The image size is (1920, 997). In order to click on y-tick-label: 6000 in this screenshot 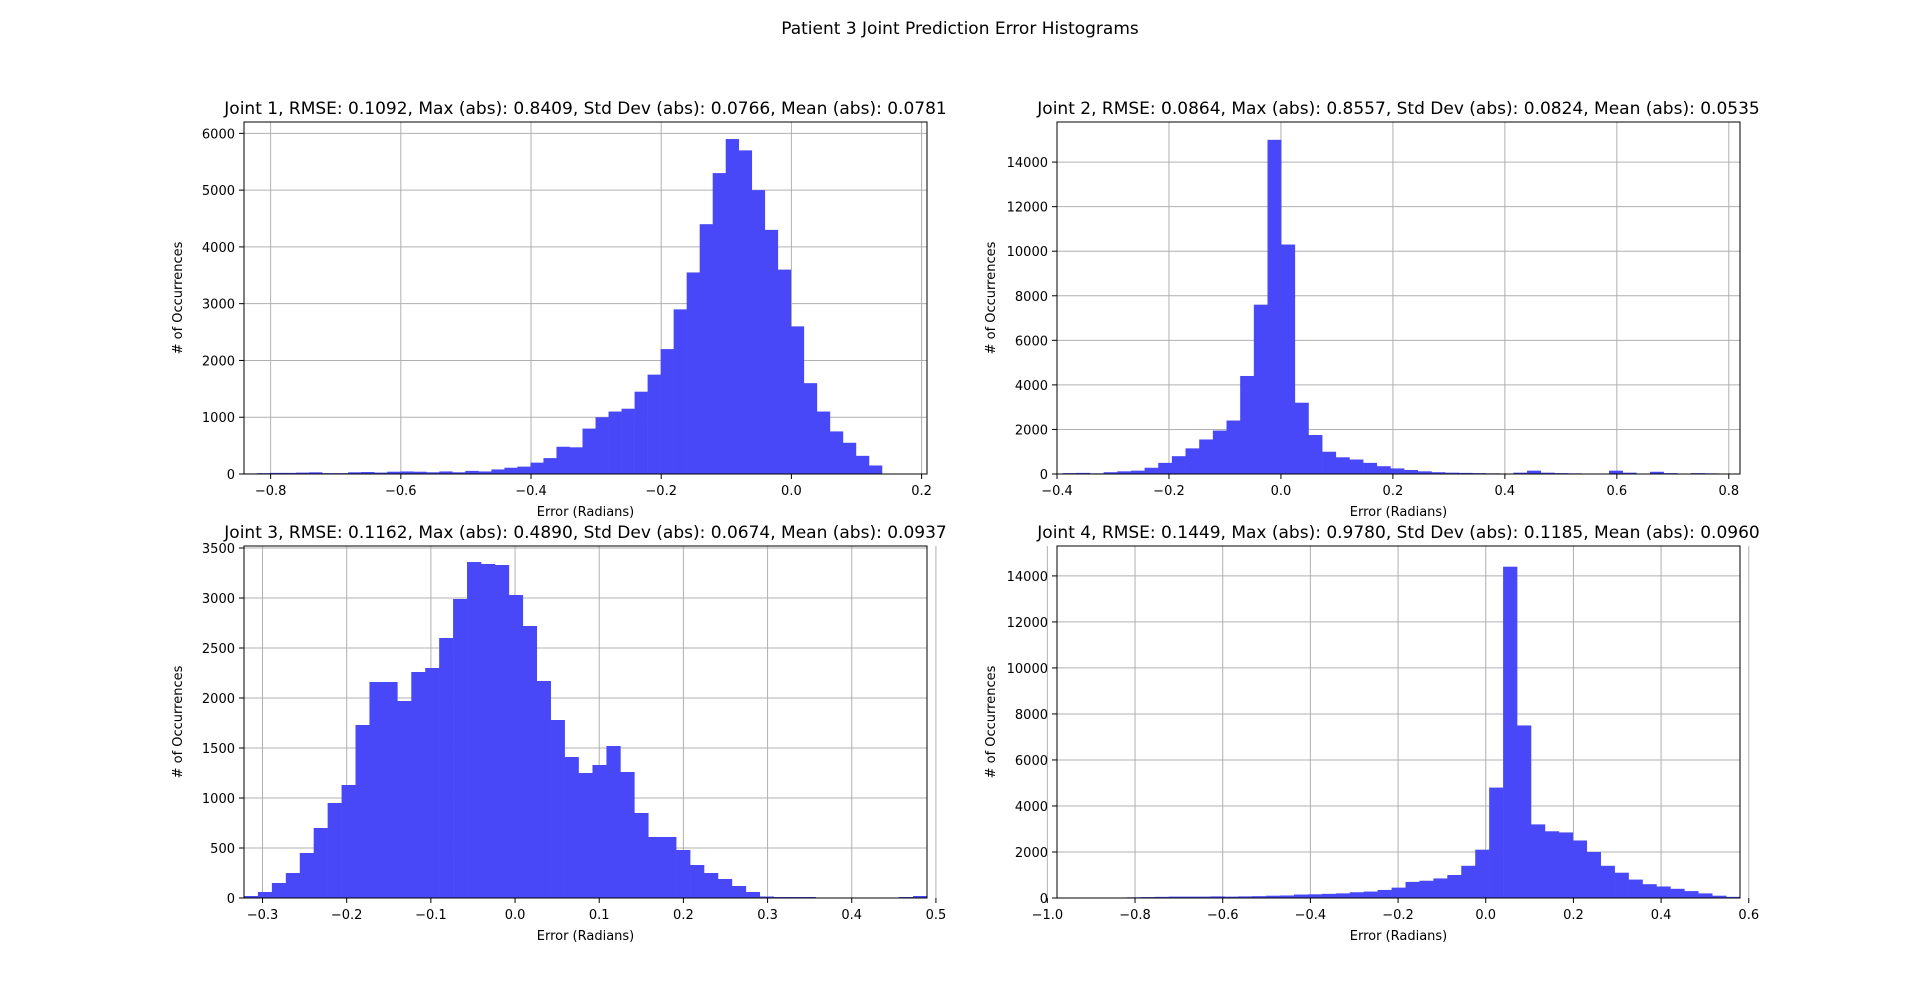, I will do `click(1031, 341)`.